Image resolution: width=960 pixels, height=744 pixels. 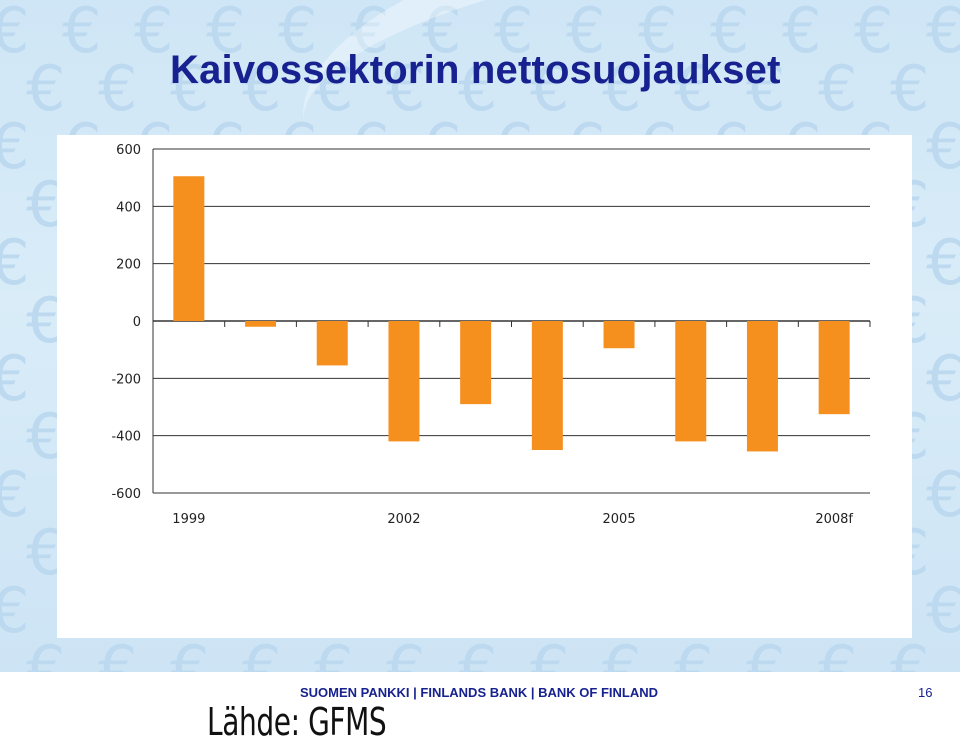 I want to click on y-tick-label: 600, so click(x=128, y=150).